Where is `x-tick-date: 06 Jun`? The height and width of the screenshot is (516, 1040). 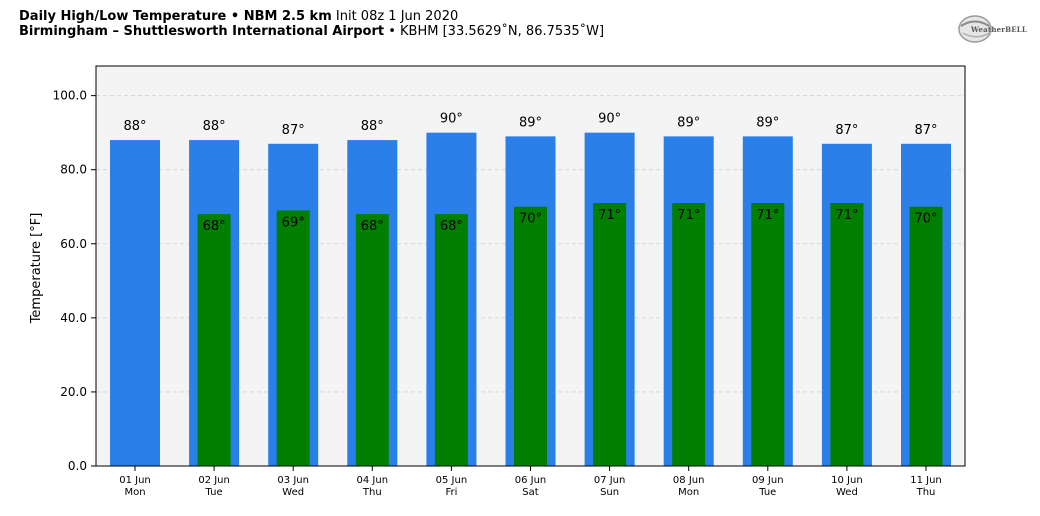
x-tick-date: 06 Jun is located at coordinates (531, 480).